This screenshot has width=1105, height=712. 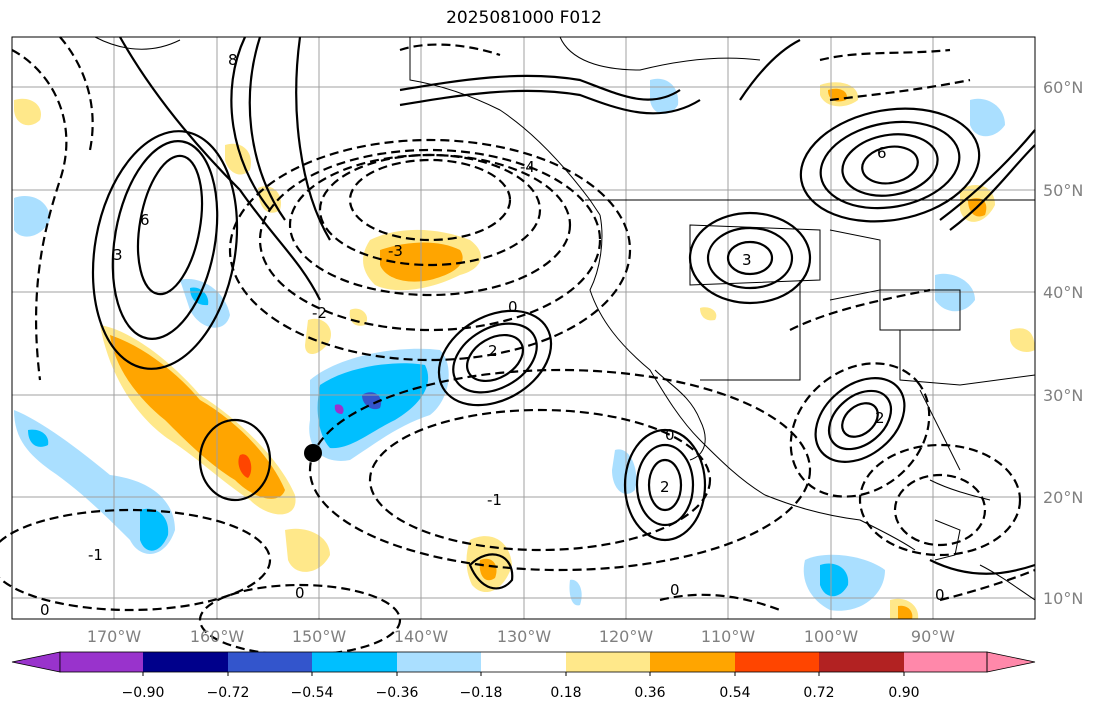 What do you see at coordinates (36, 662) in the screenshot?
I see `colorbar-extend-min` at bounding box center [36, 662].